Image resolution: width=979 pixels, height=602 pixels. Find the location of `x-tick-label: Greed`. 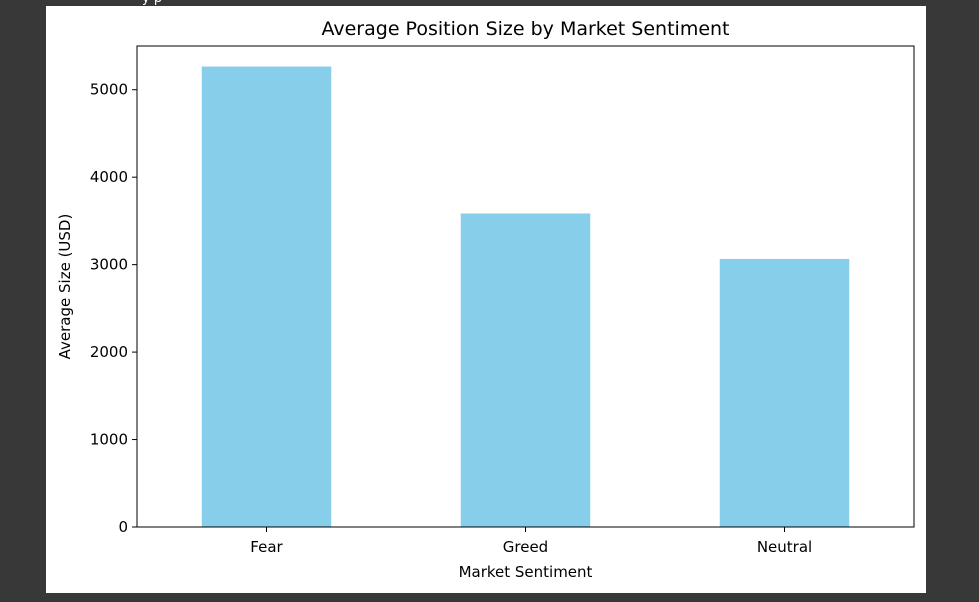

x-tick-label: Greed is located at coordinates (525, 547).